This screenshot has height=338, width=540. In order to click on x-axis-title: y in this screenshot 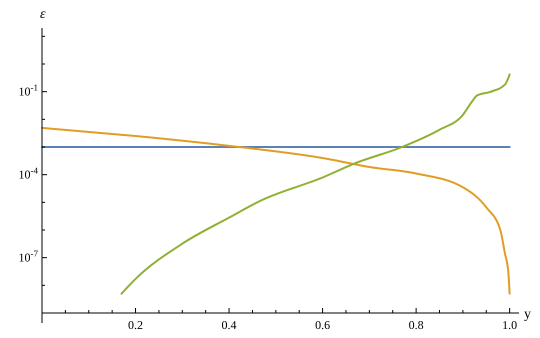, I will do `click(527, 314)`.